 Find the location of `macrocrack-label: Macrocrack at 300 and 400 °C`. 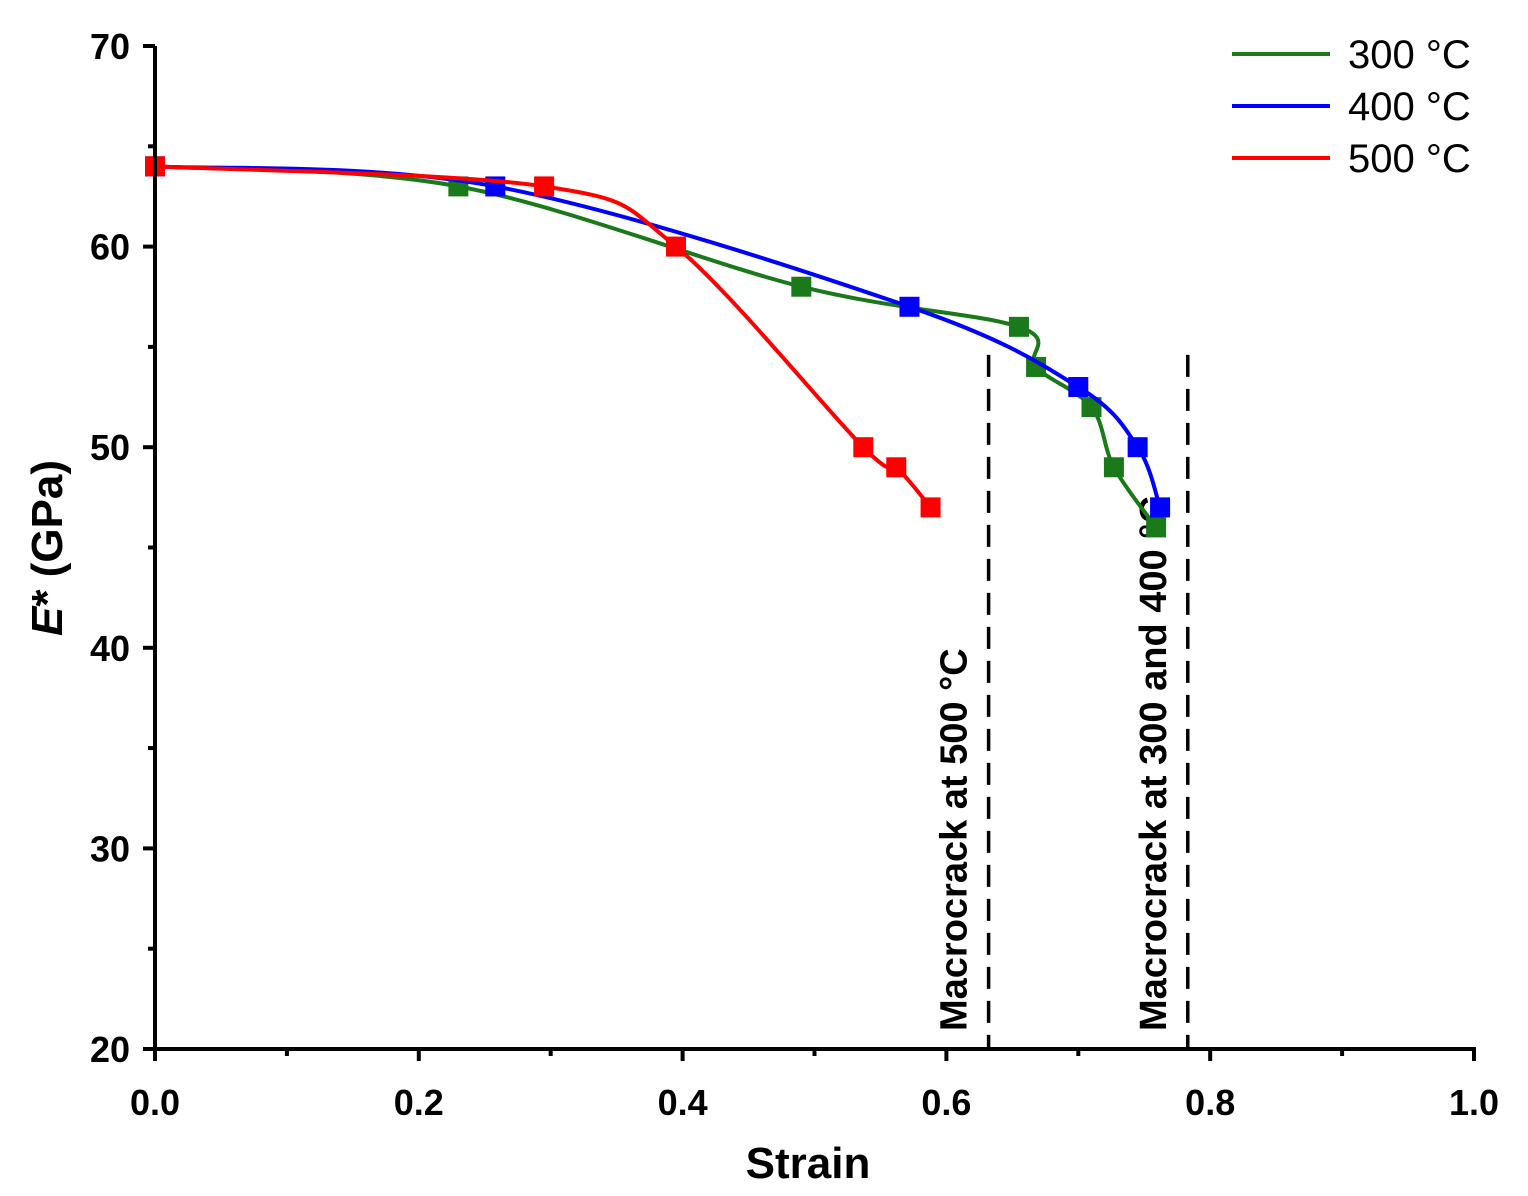

macrocrack-label: Macrocrack at 300 and 400 °C is located at coordinates (1154, 763).